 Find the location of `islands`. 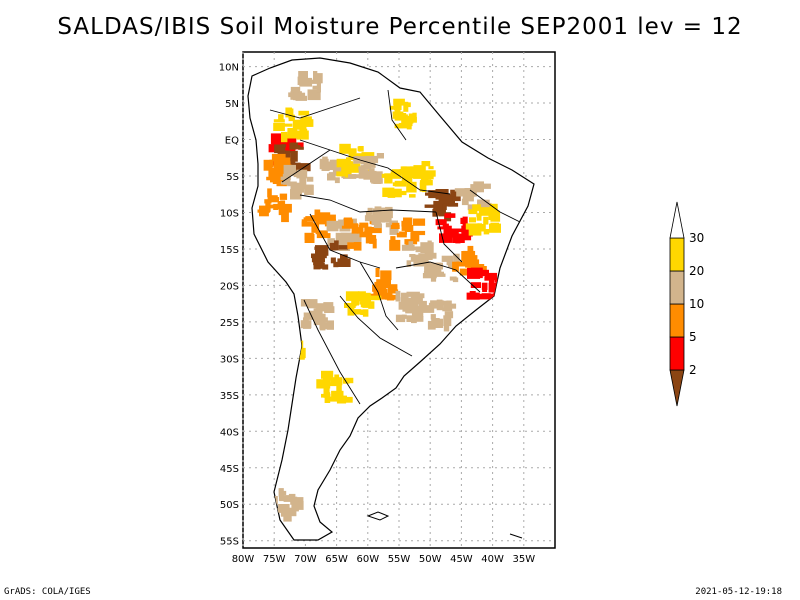

islands is located at coordinates (444, 525).